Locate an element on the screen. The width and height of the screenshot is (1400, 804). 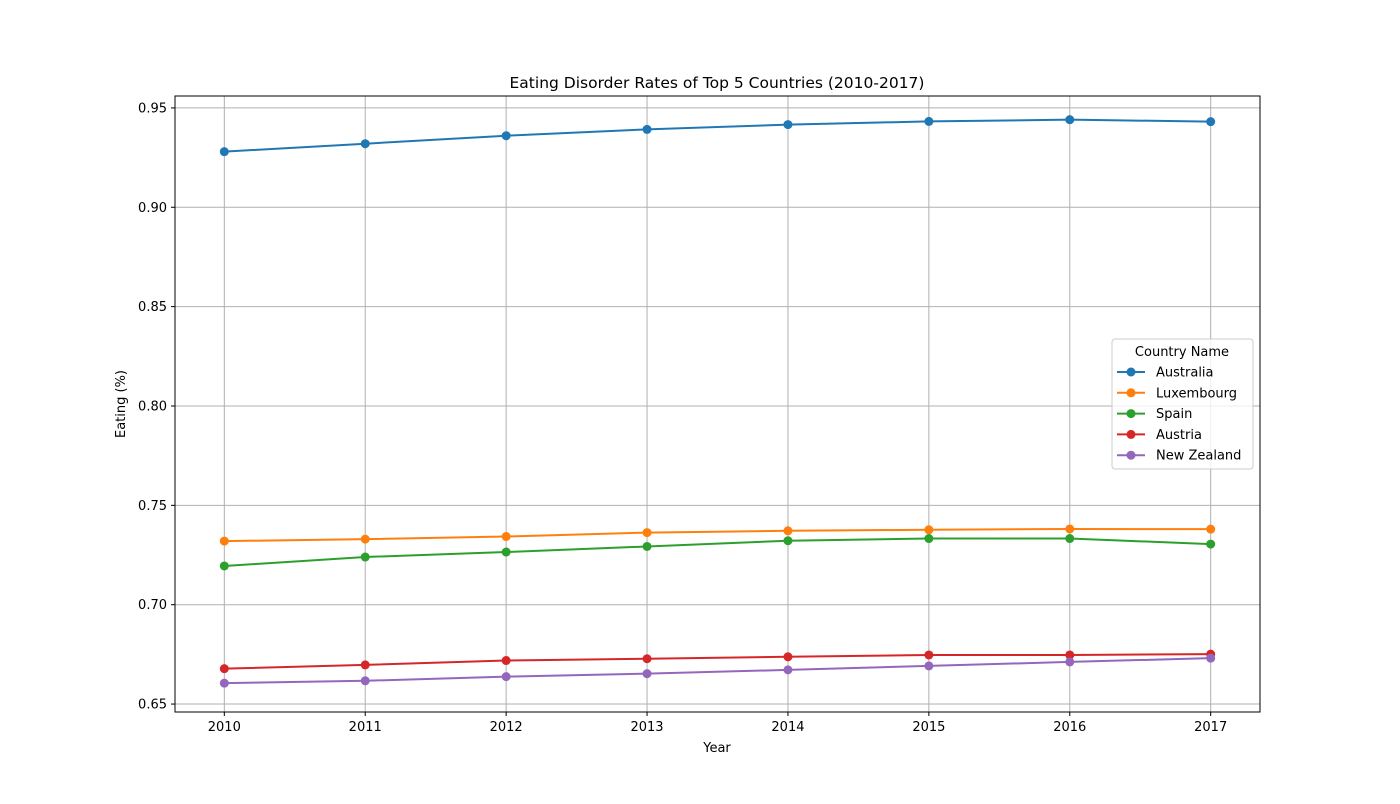
legend-box is located at coordinates (1182, 404).